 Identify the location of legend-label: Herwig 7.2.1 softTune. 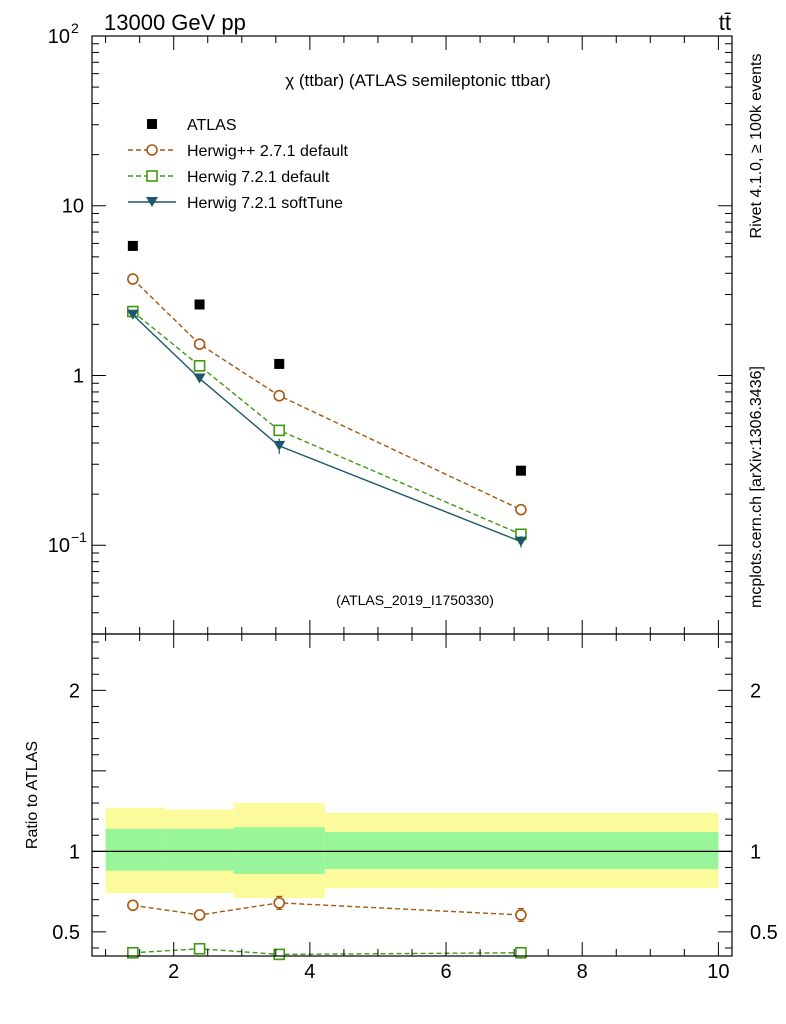
(265, 203).